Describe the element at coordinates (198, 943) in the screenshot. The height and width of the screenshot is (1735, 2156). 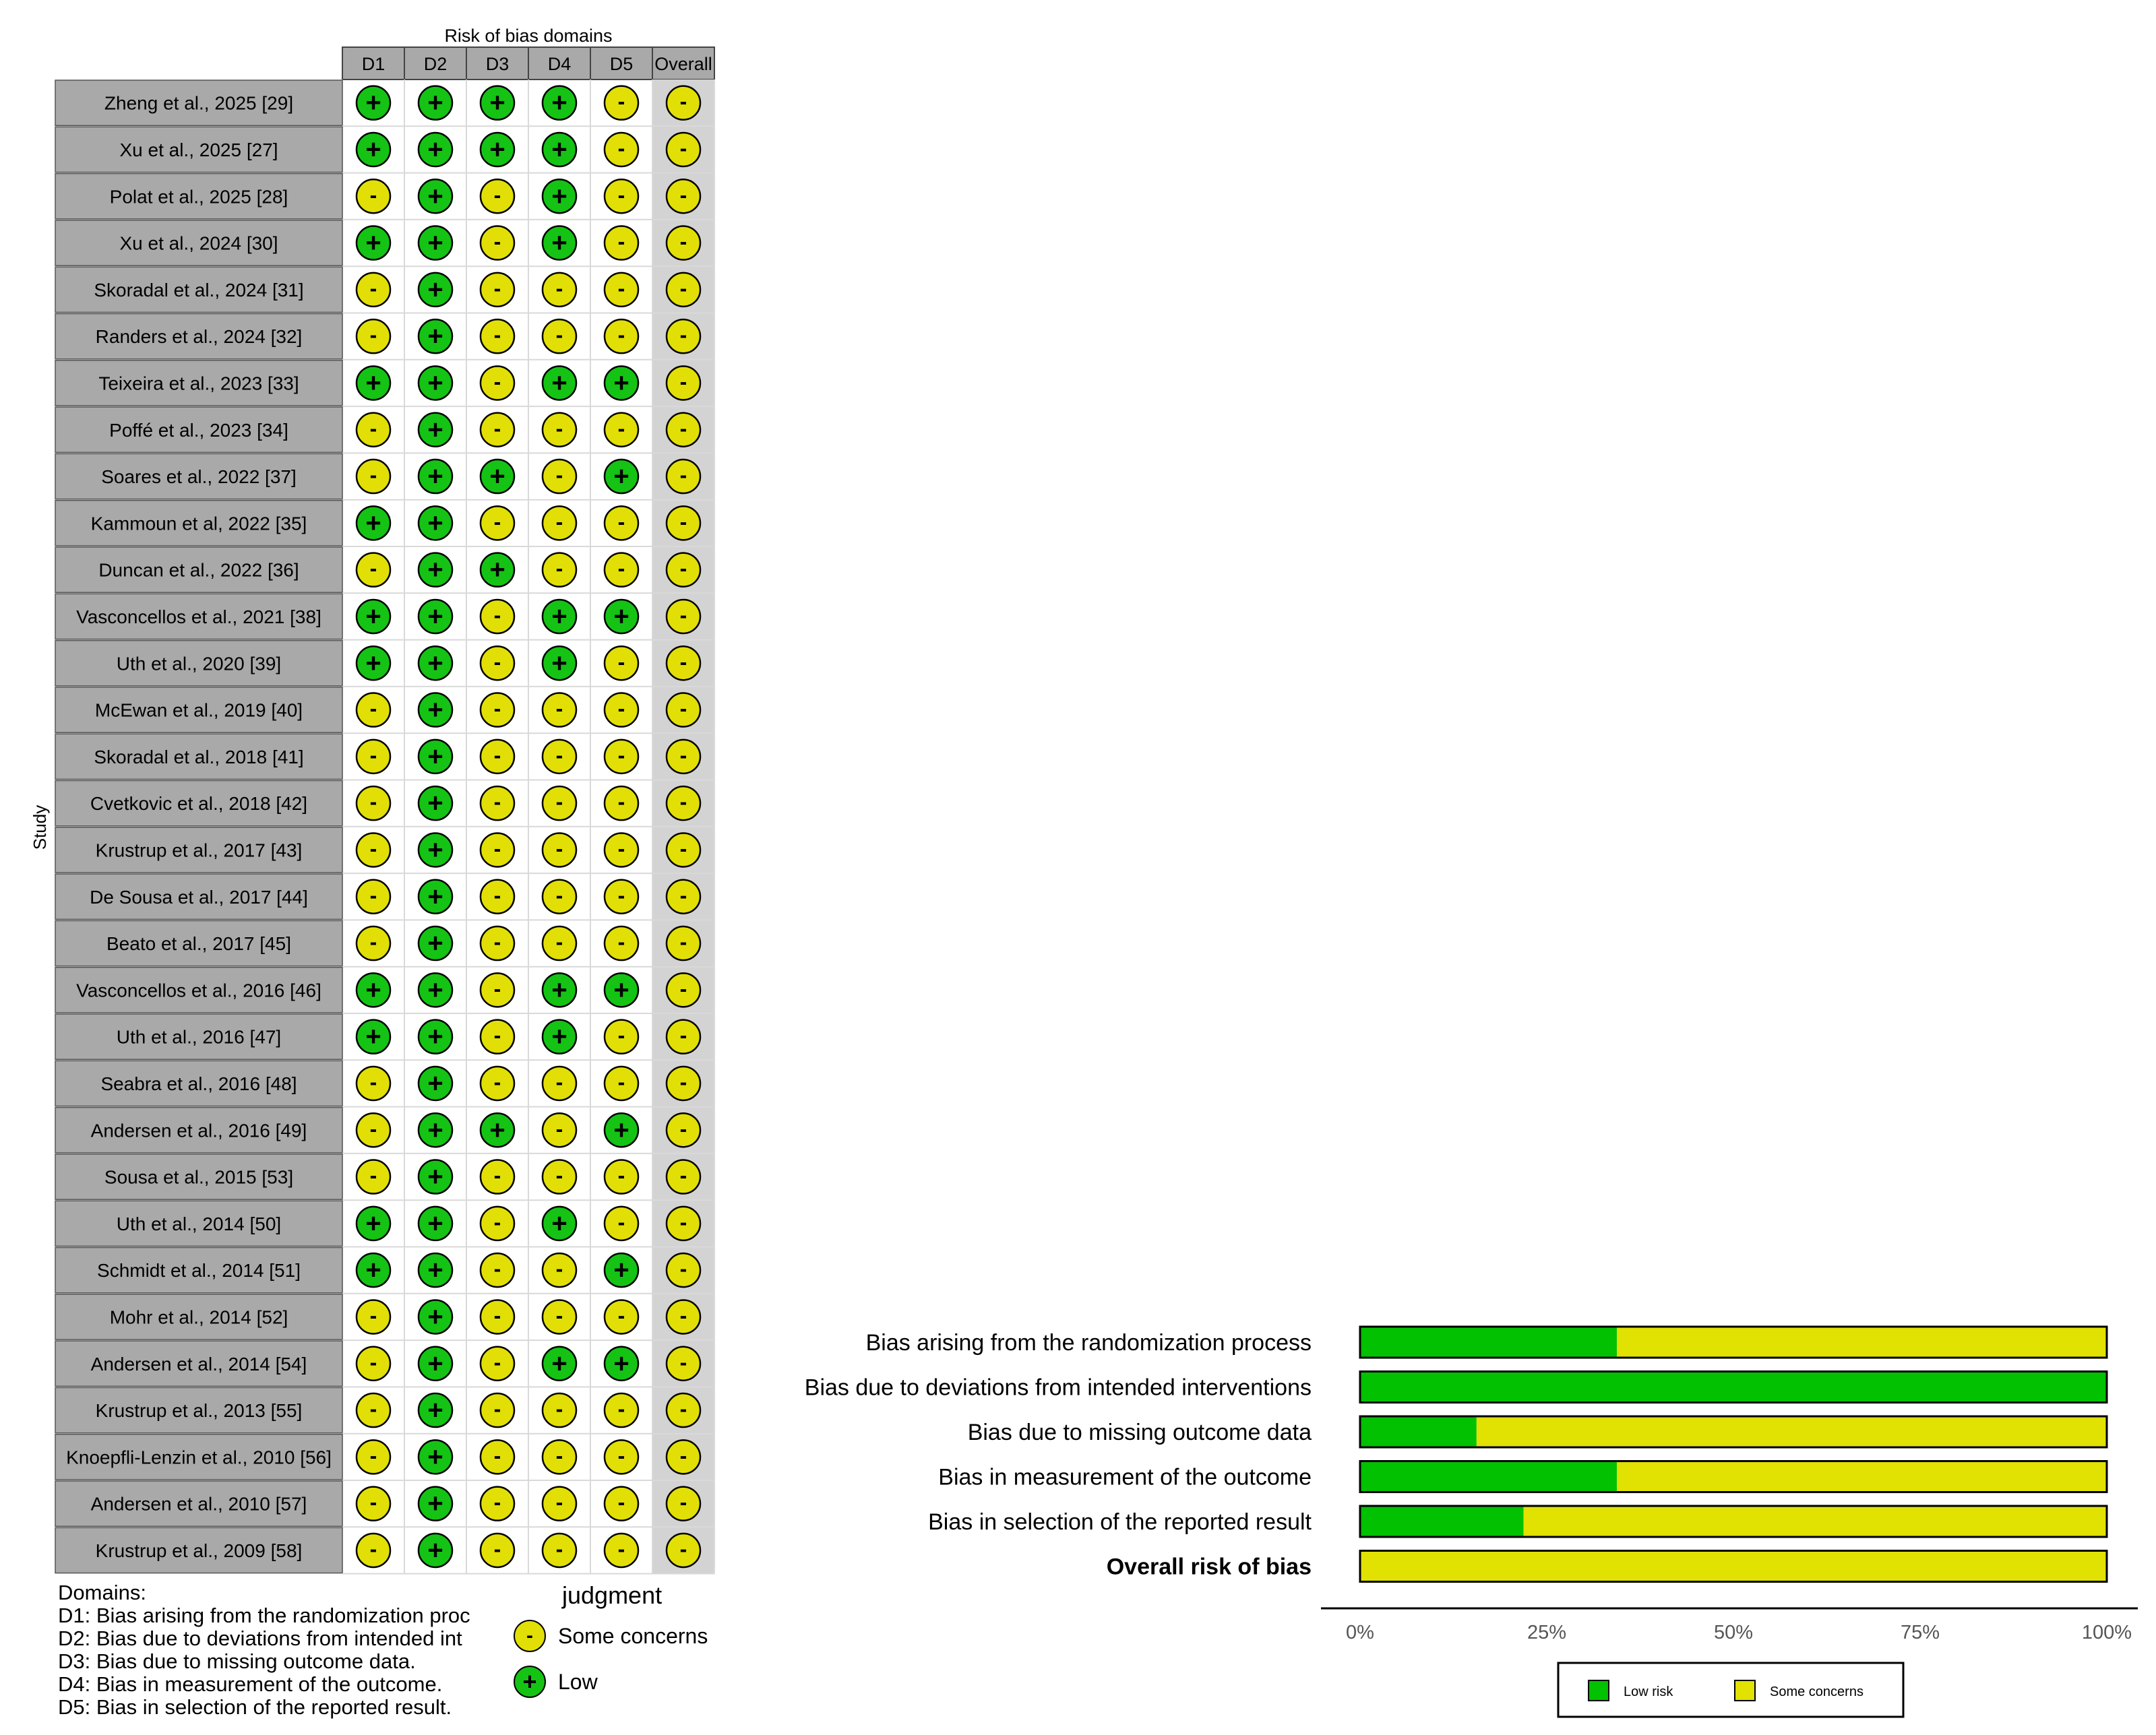
I see `study-label: Beato et al., 2017 [45]` at that location.